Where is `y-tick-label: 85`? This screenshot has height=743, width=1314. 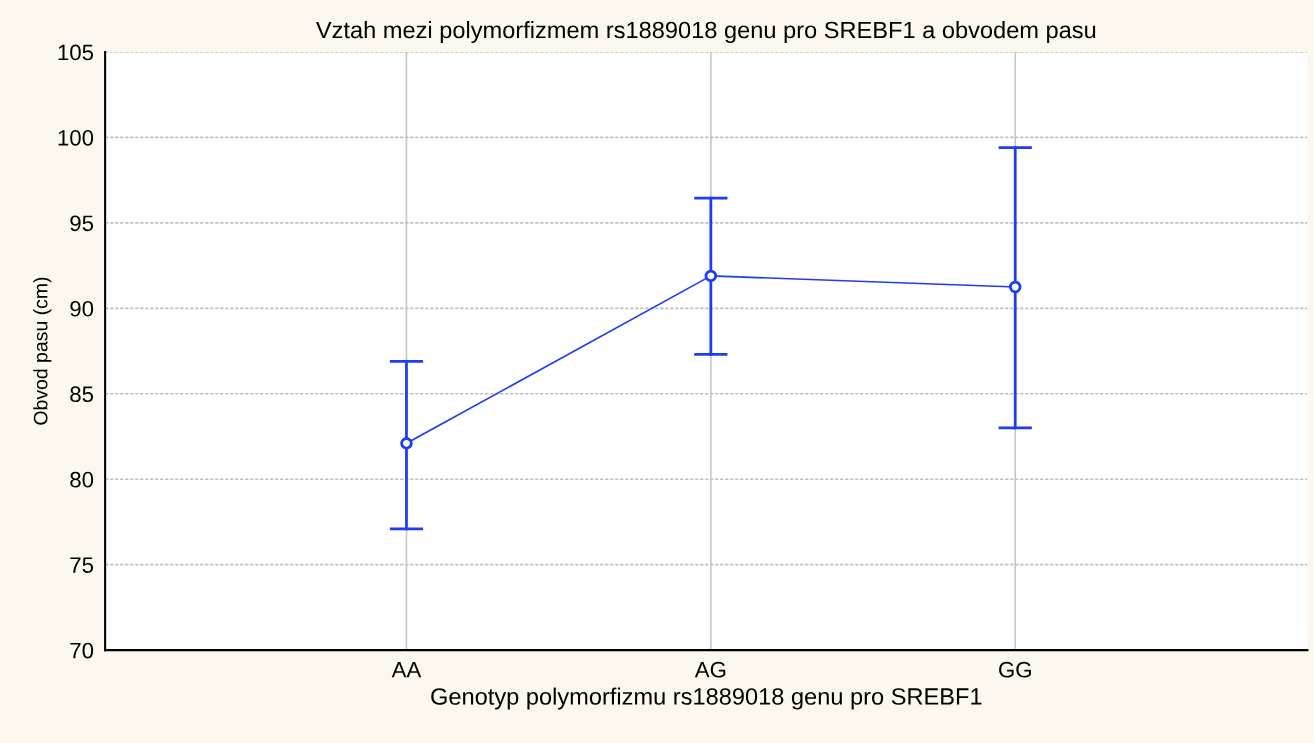
y-tick-label: 85 is located at coordinates (82, 394).